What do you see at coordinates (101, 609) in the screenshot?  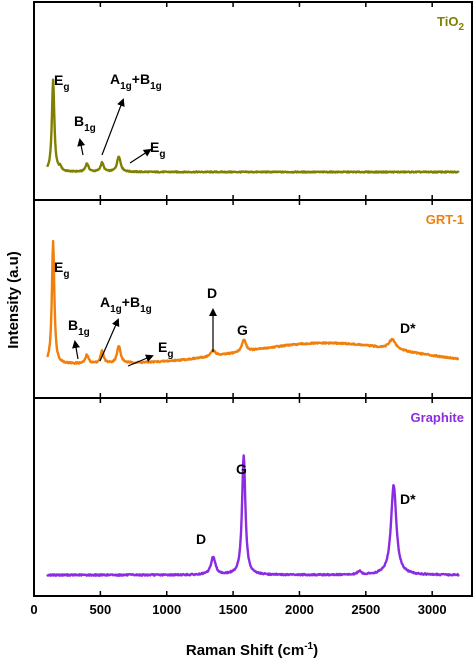 I see `x-tick-label: 500` at bounding box center [101, 609].